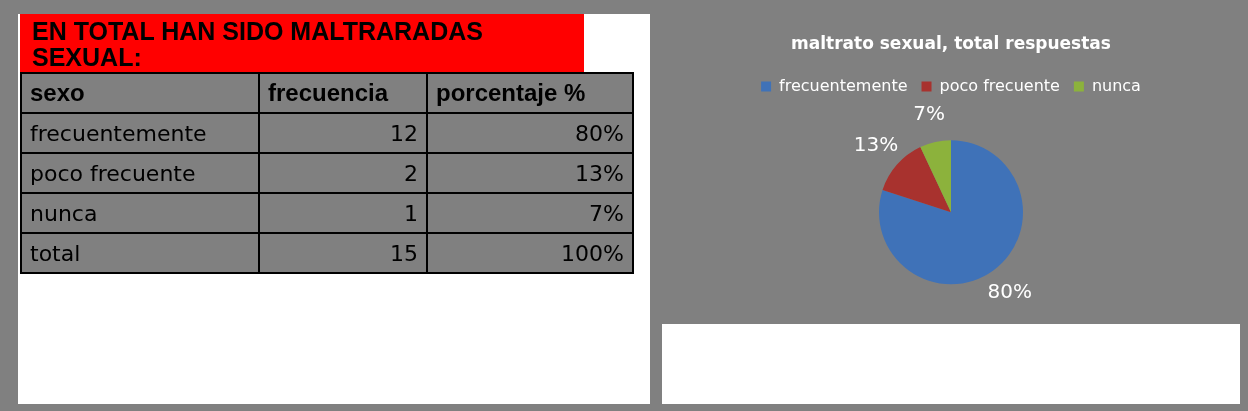  What do you see at coordinates (343, 93) in the screenshot?
I see `series-label: frecuencia` at bounding box center [343, 93].